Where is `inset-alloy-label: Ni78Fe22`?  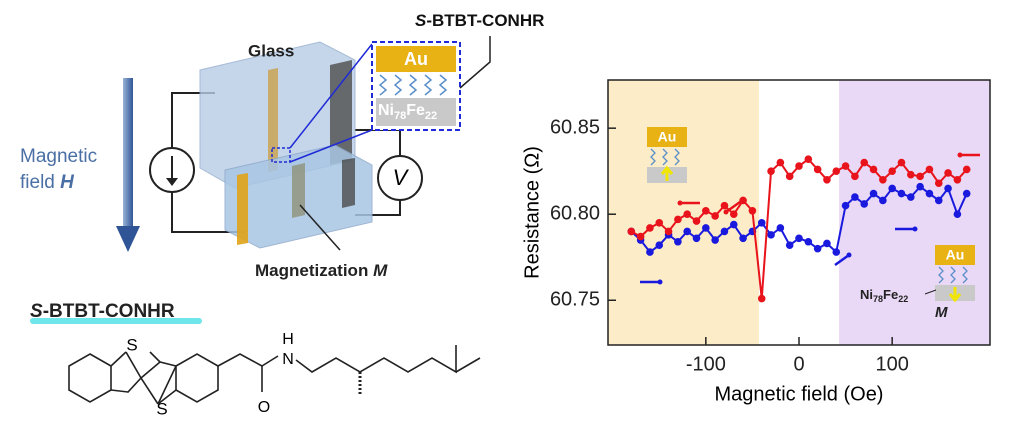 inset-alloy-label: Ni78Fe22 is located at coordinates (884, 295).